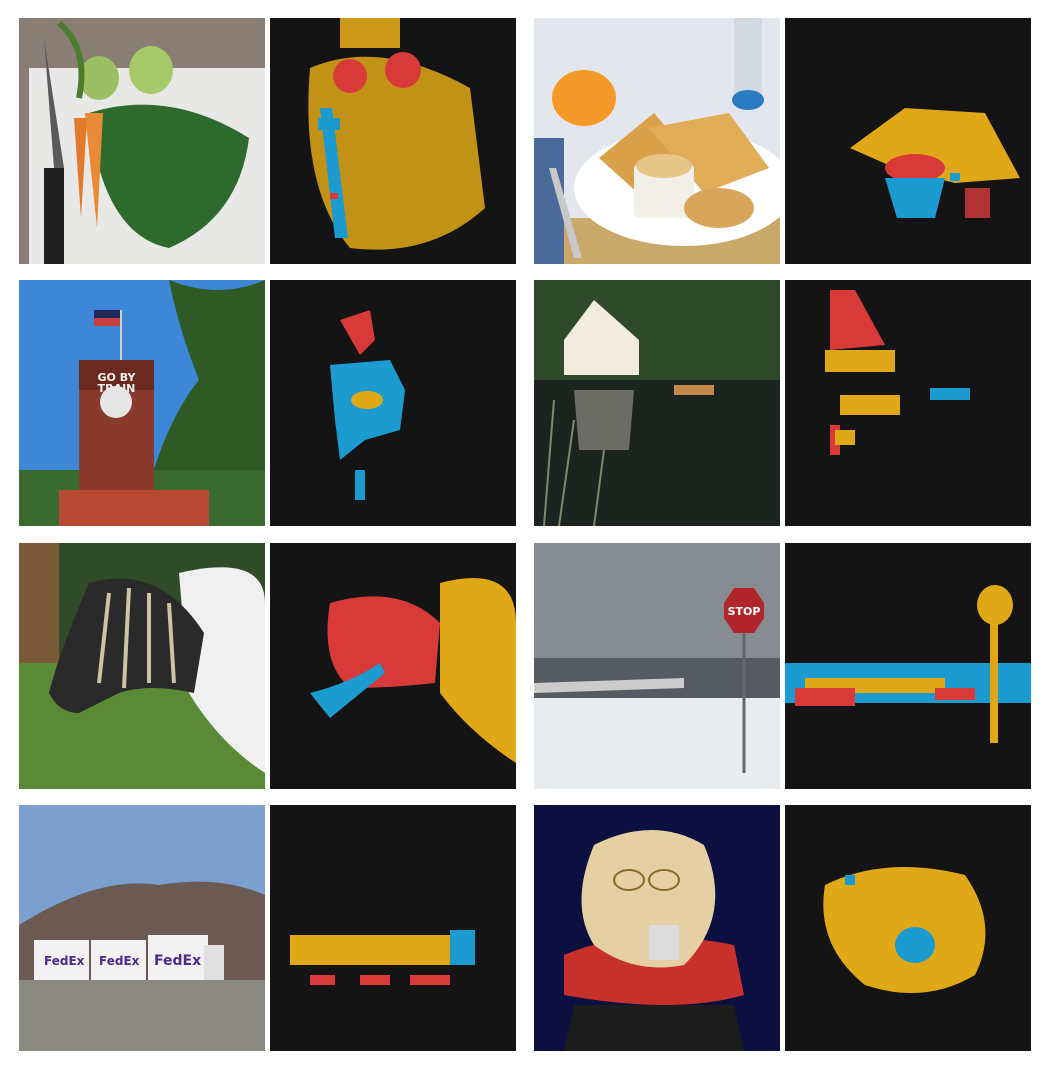 This screenshot has width=1052, height=1084. What do you see at coordinates (142, 666) in the screenshot?
I see `photo-zebra-horse` at bounding box center [142, 666].